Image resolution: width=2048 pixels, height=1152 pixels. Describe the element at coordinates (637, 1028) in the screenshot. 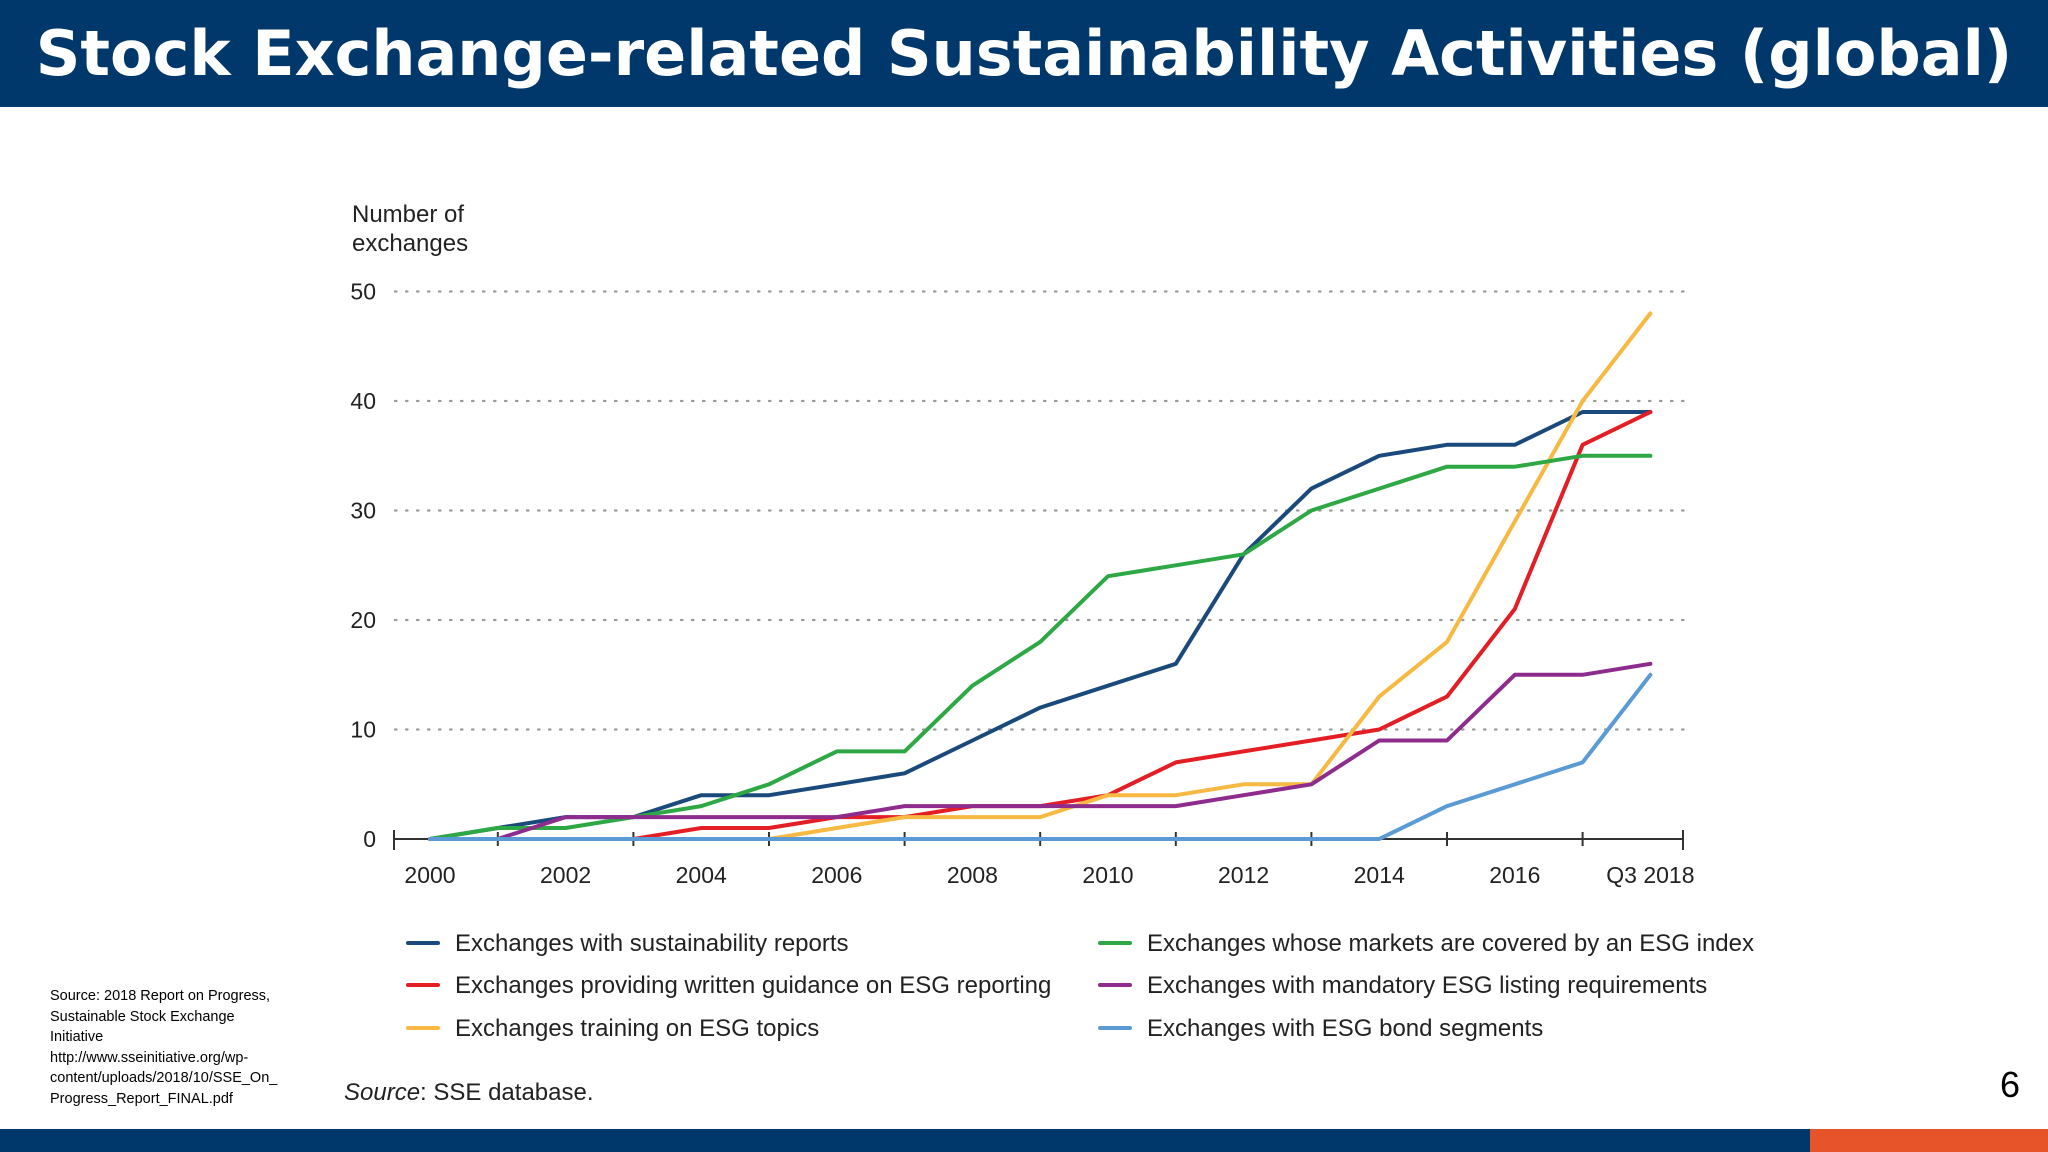

I see `legend-label: Exchanges training on ESG topics` at that location.